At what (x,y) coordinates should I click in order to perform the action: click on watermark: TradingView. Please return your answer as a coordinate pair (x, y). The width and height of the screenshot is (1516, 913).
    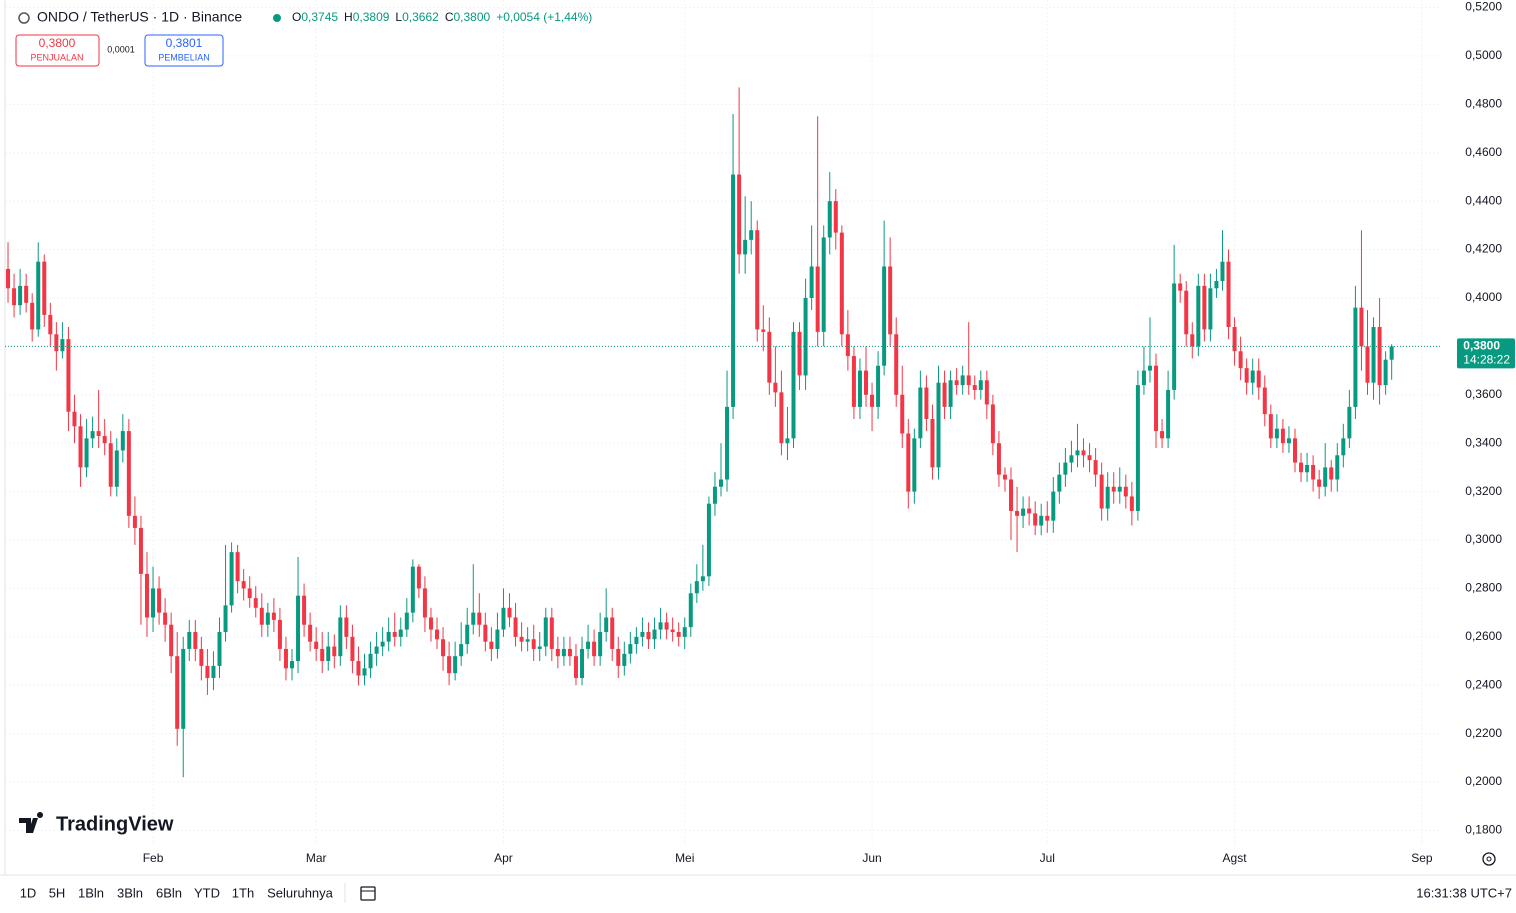
    Looking at the image, I should click on (96, 823).